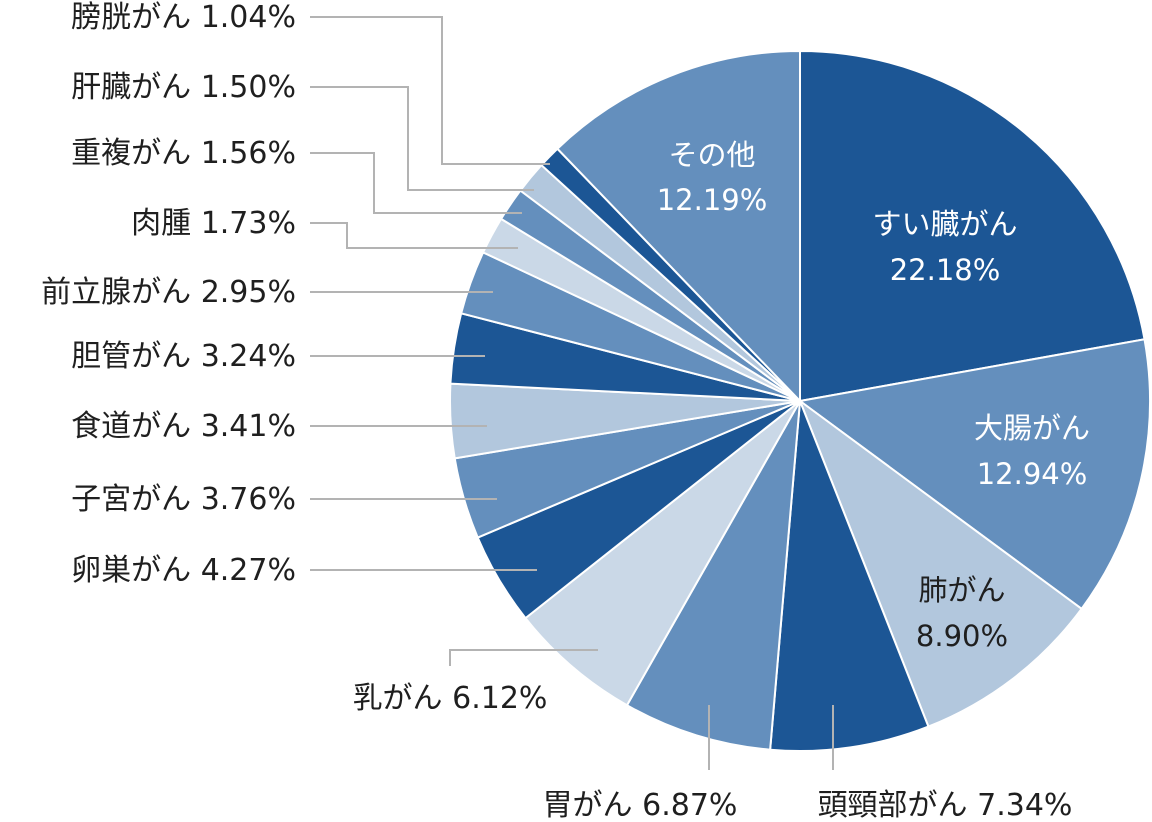 This screenshot has height=822, width=1152. Describe the element at coordinates (131, 356) in the screenshot. I see `slice-label-name: 胆管がん` at that location.